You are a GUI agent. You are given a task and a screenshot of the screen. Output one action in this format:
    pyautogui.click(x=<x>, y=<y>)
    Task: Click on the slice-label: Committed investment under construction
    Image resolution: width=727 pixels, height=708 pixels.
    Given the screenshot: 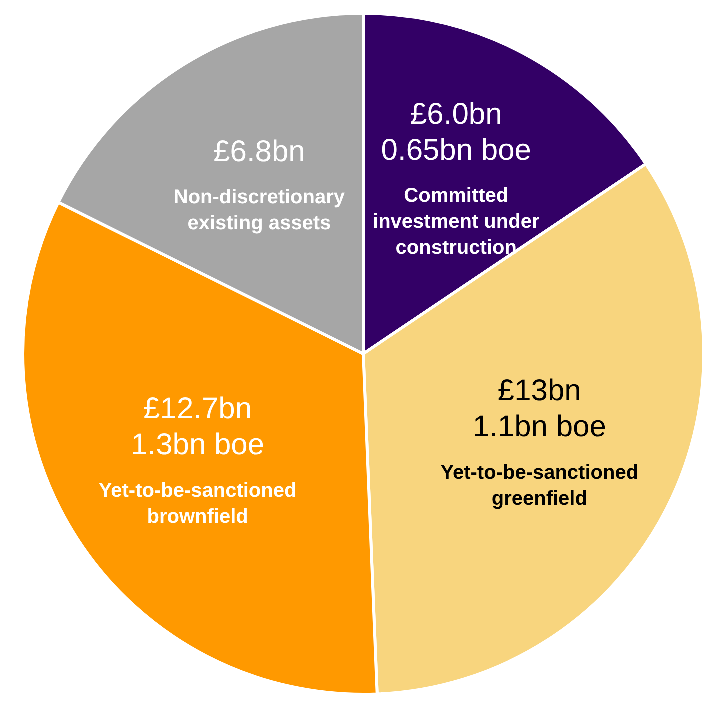 What is the action you would take?
    pyautogui.click(x=456, y=222)
    